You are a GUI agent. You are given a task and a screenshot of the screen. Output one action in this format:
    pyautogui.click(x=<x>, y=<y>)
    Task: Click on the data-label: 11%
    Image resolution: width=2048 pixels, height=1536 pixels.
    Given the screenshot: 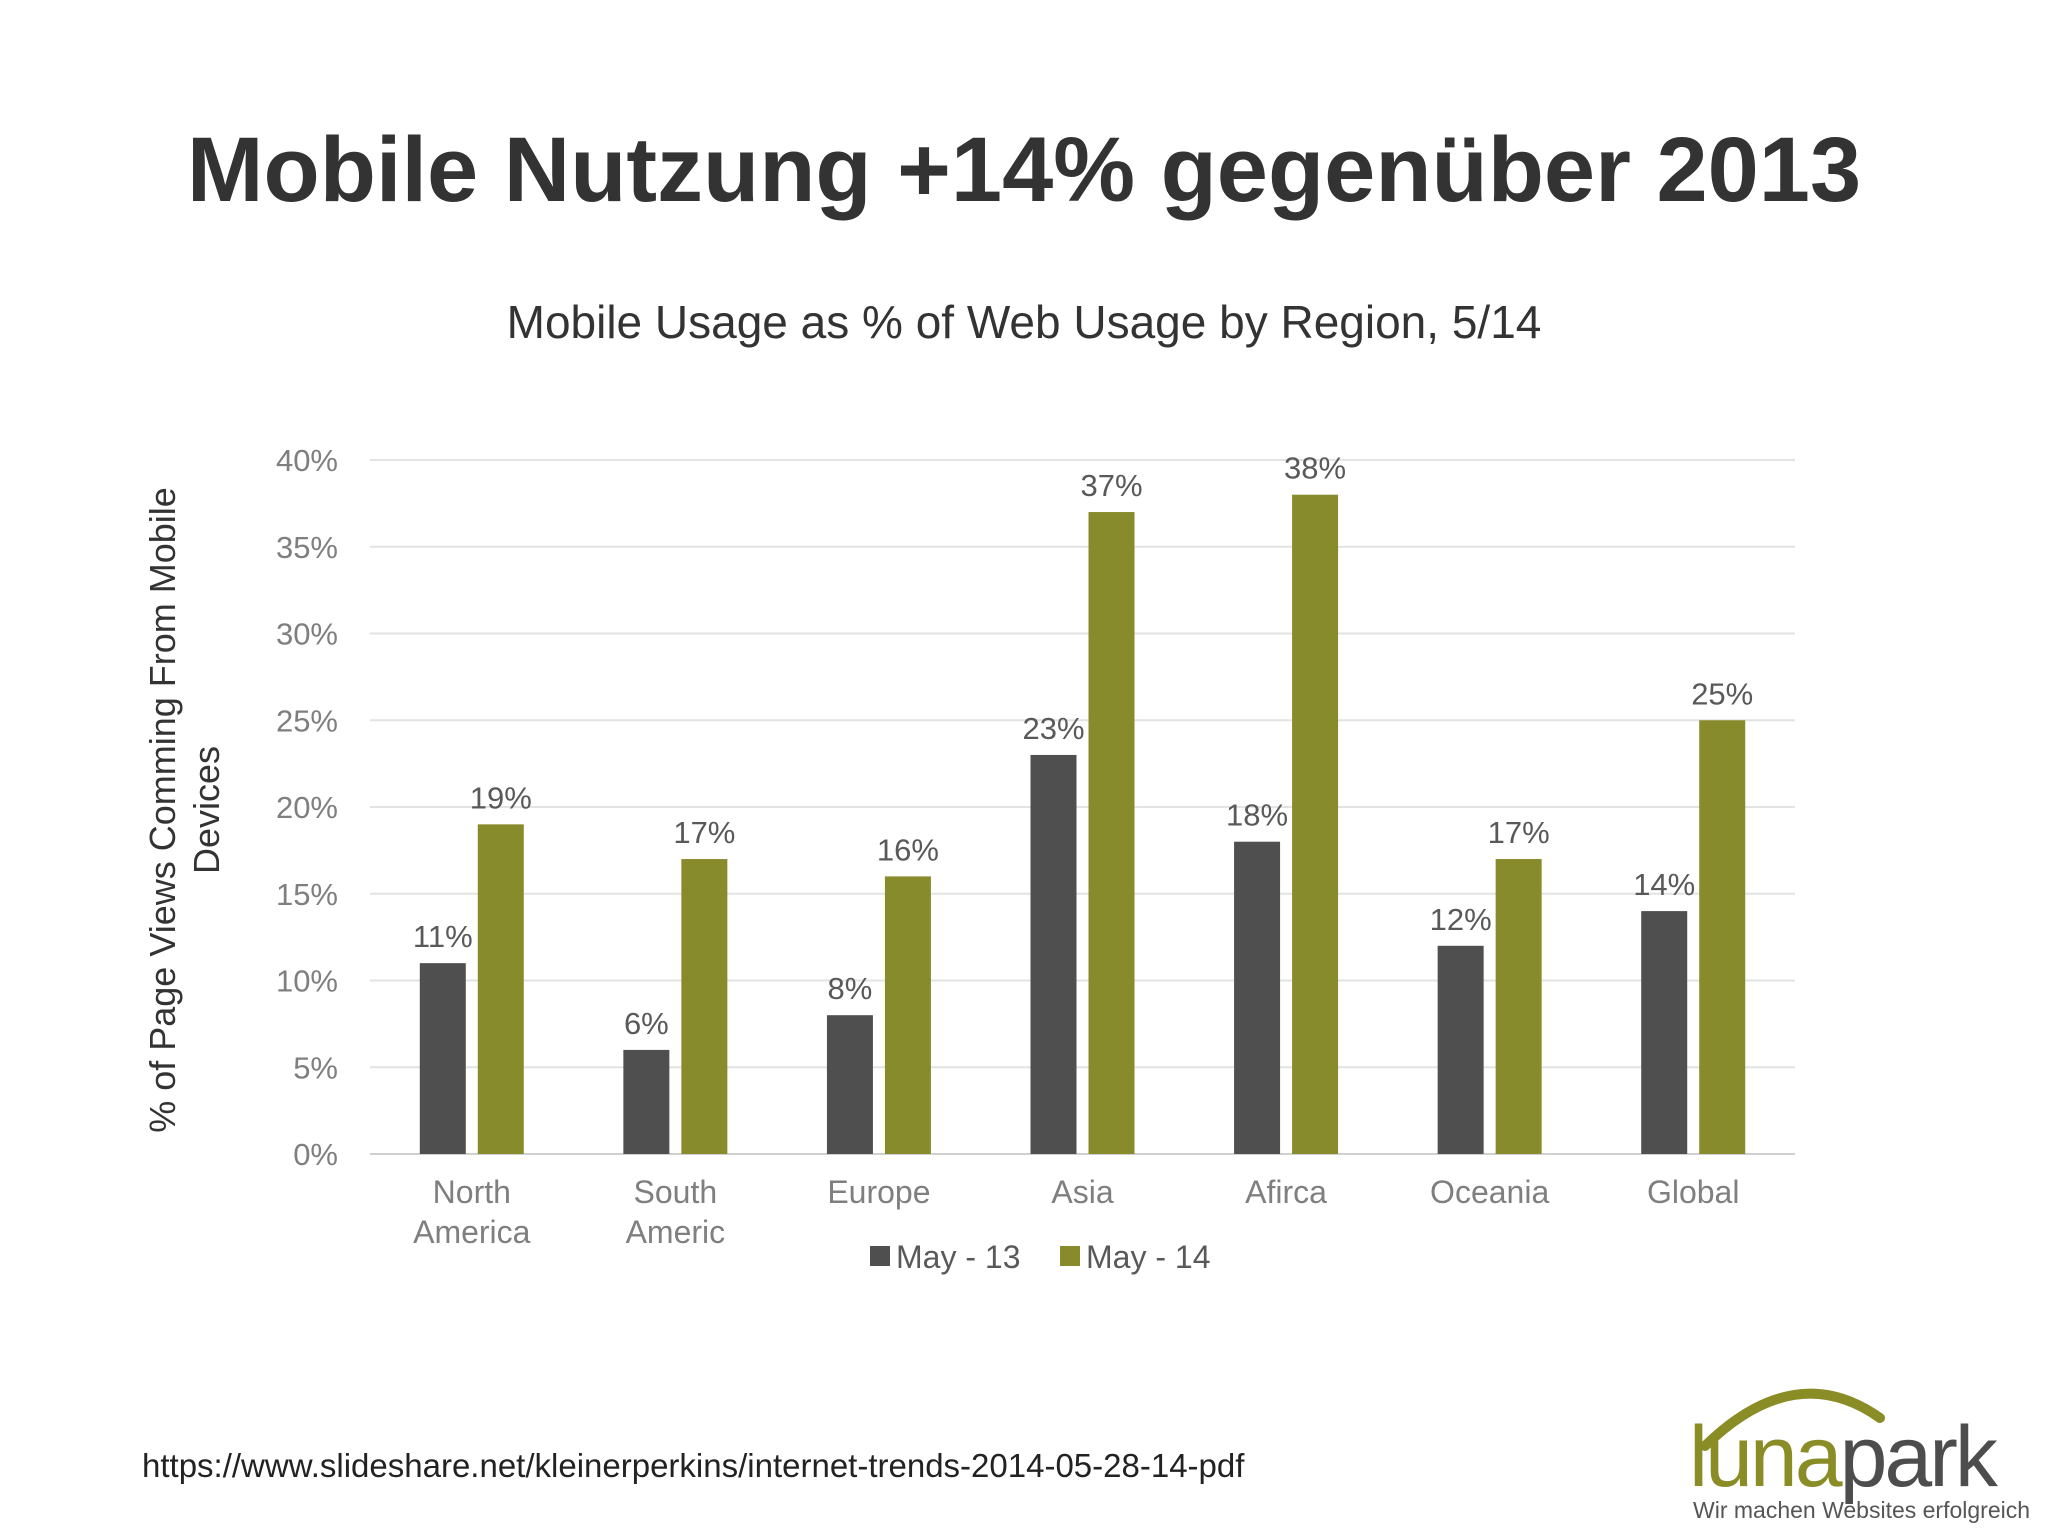 What is the action you would take?
    pyautogui.click(x=443, y=936)
    